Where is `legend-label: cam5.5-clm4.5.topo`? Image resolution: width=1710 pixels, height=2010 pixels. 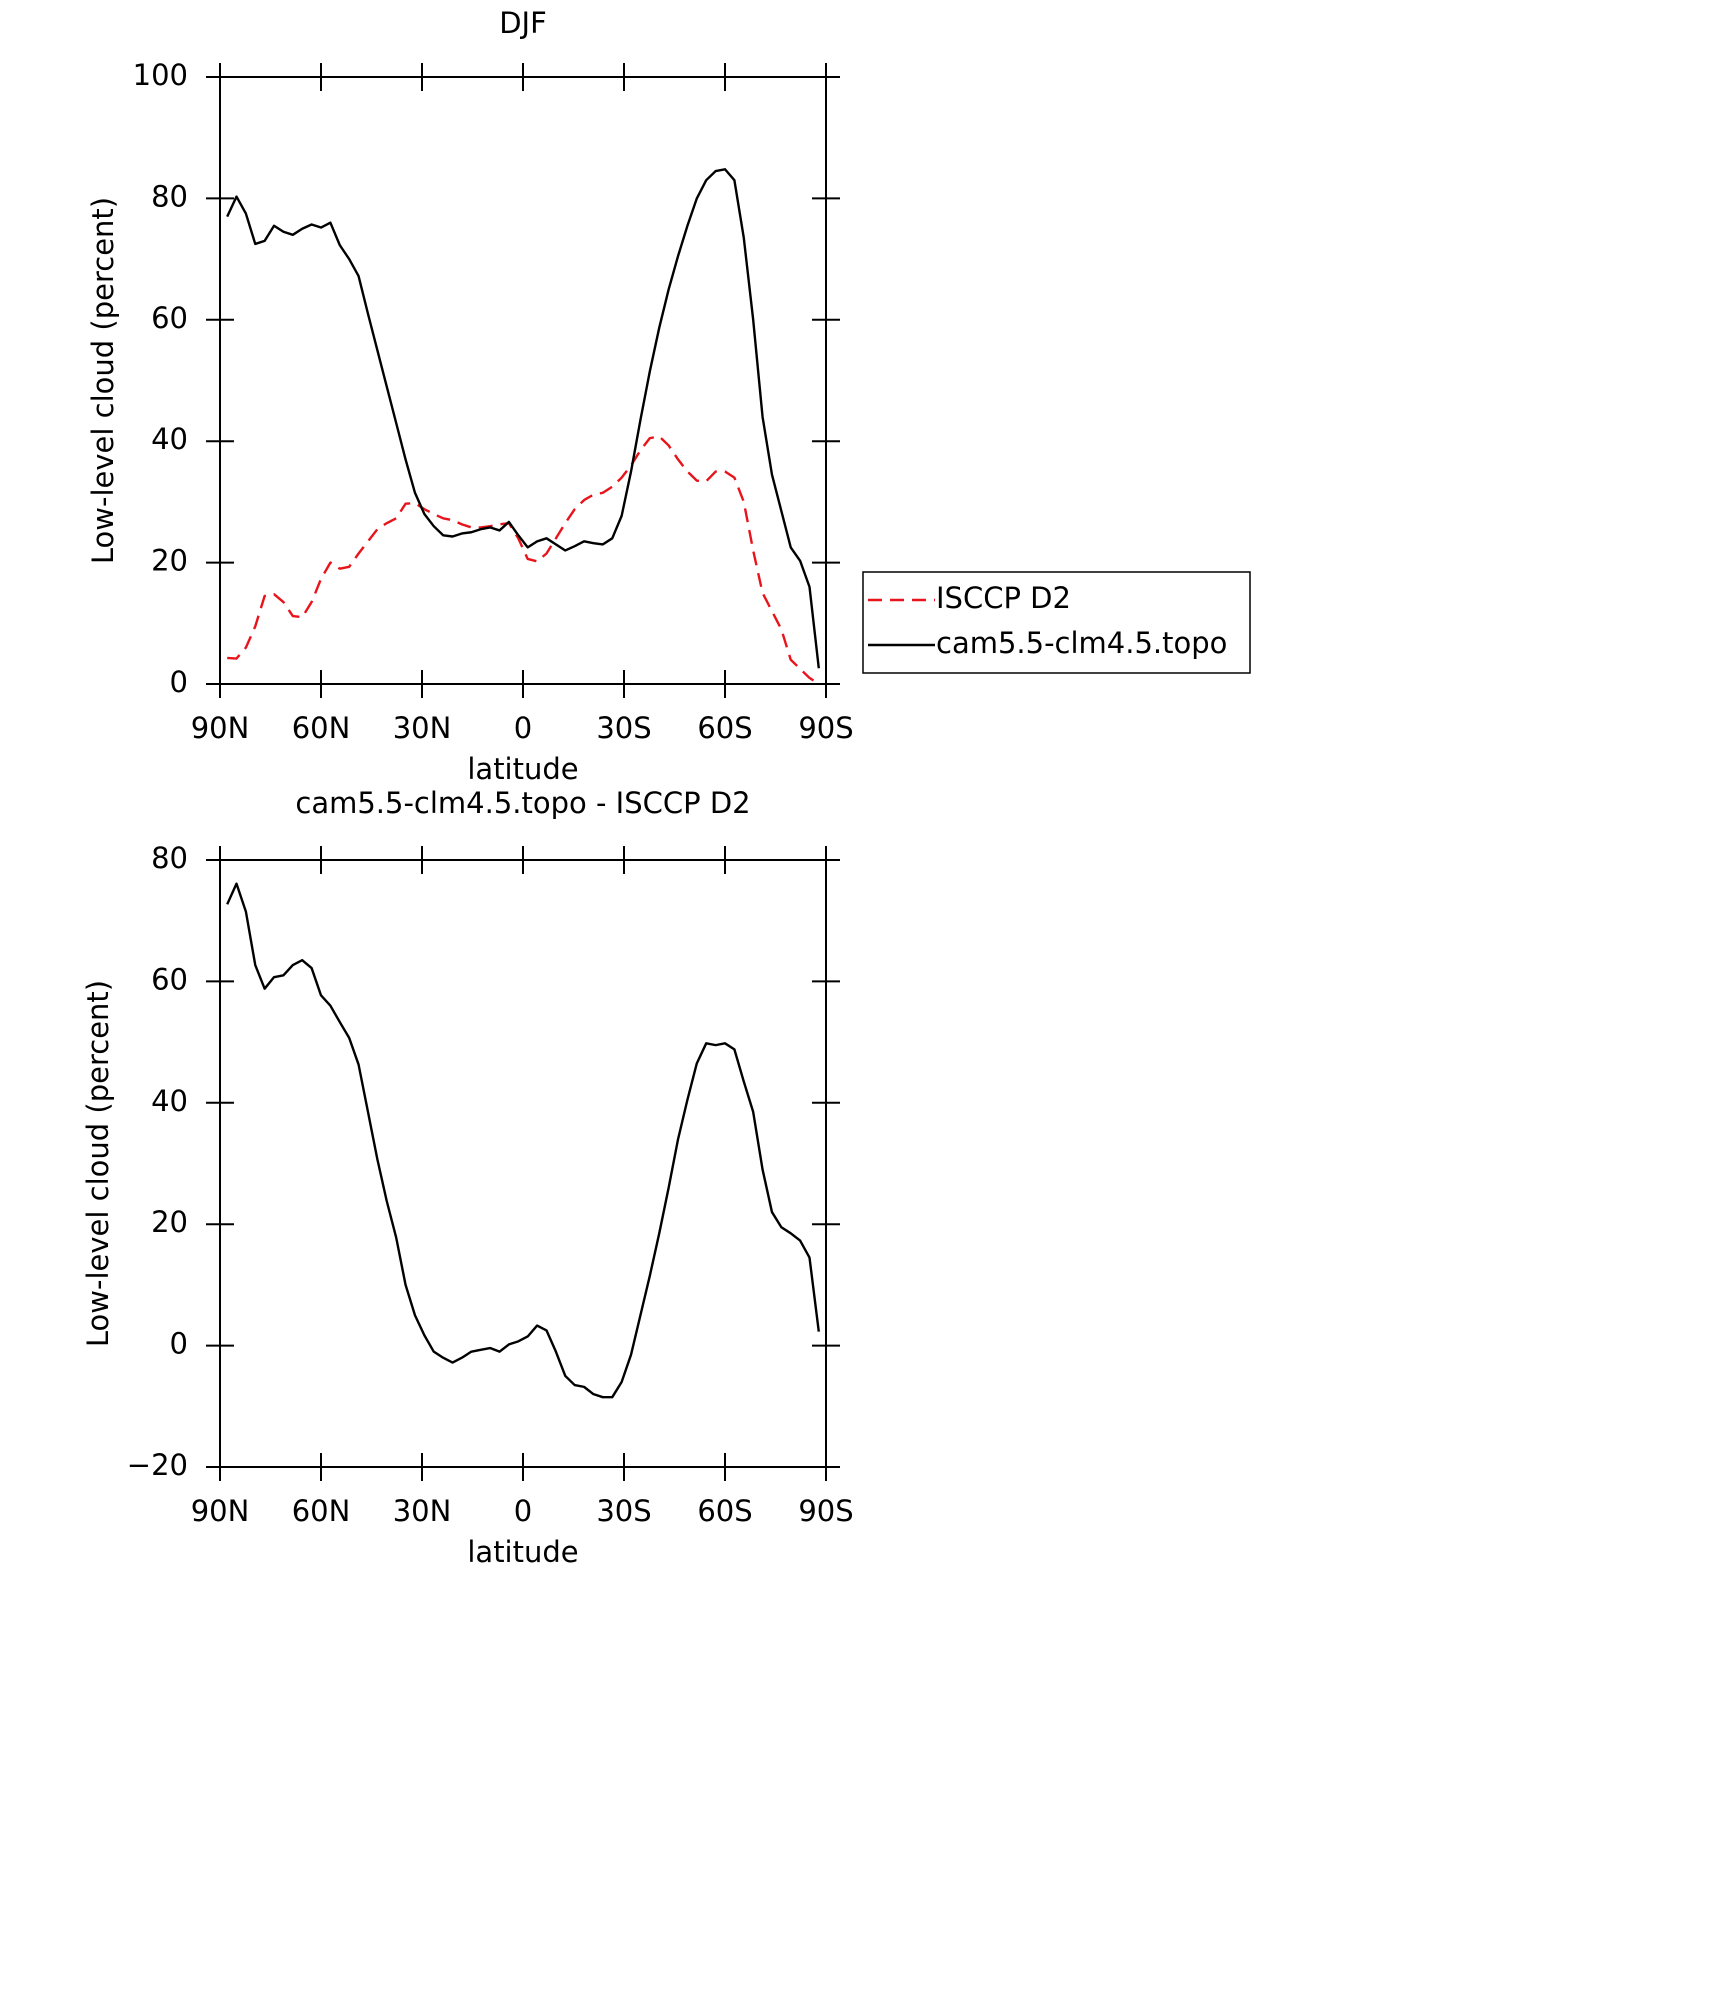
legend-label: cam5.5-clm4.5.topo is located at coordinates (1081, 643).